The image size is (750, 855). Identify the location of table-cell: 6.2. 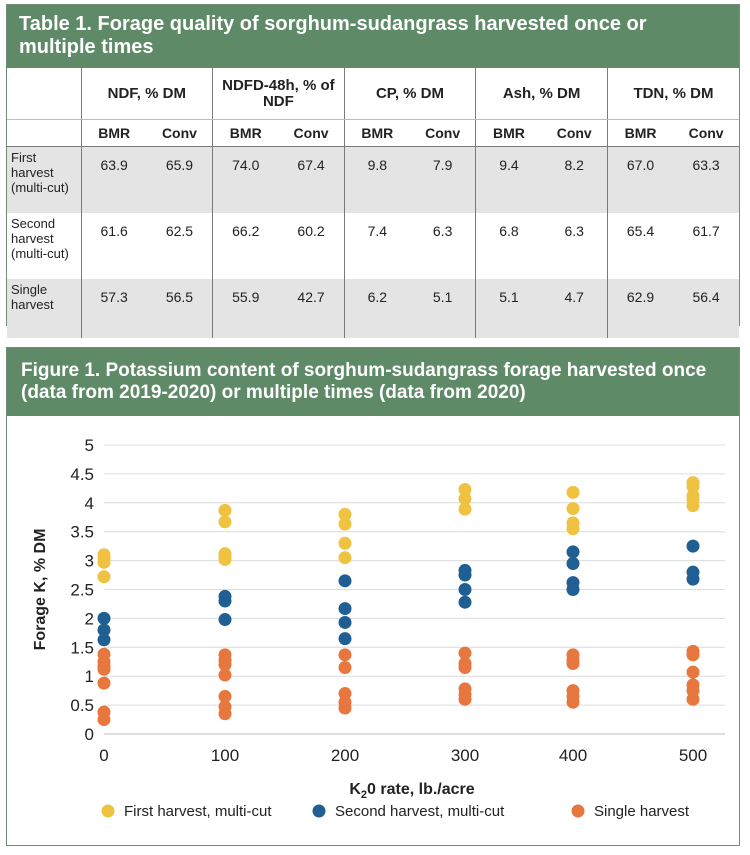
(377, 308).